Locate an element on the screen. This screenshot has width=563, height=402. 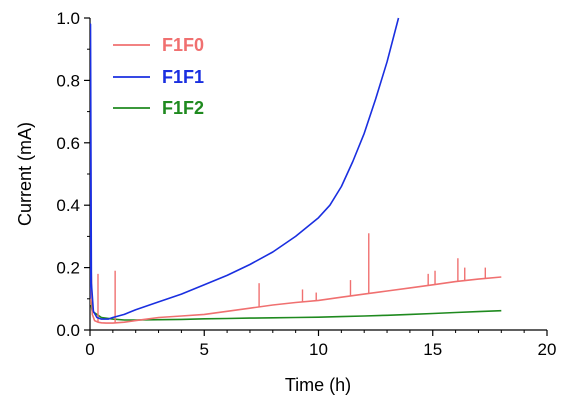
legend-label-f1f2: F1F2 is located at coordinates (183, 108).